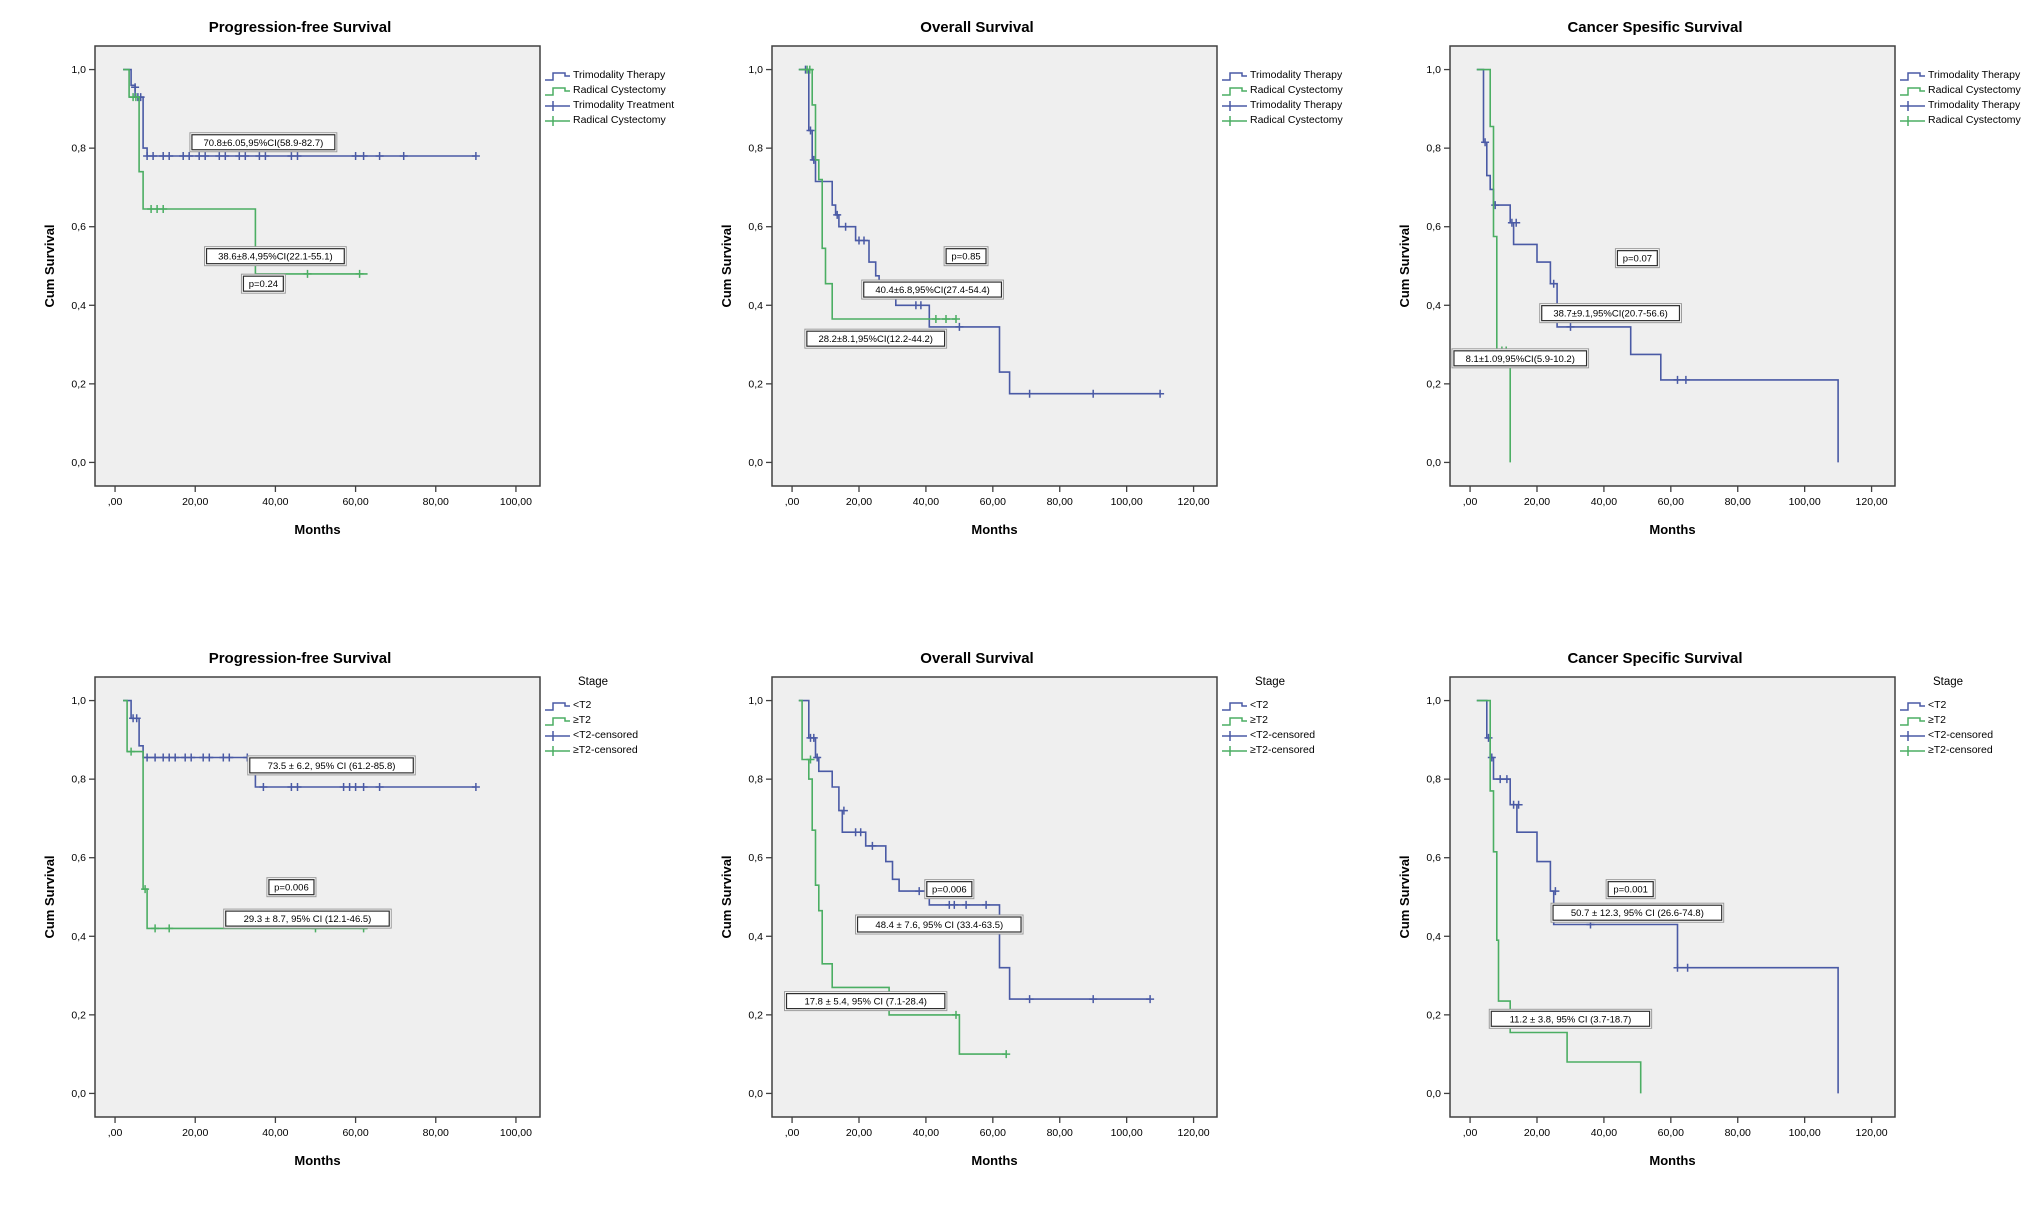 The height and width of the screenshot is (1210, 2032). I want to click on annotation-box: 11.2 ± 3.8, 95% CI (3.7-18.7), so click(1570, 1018).